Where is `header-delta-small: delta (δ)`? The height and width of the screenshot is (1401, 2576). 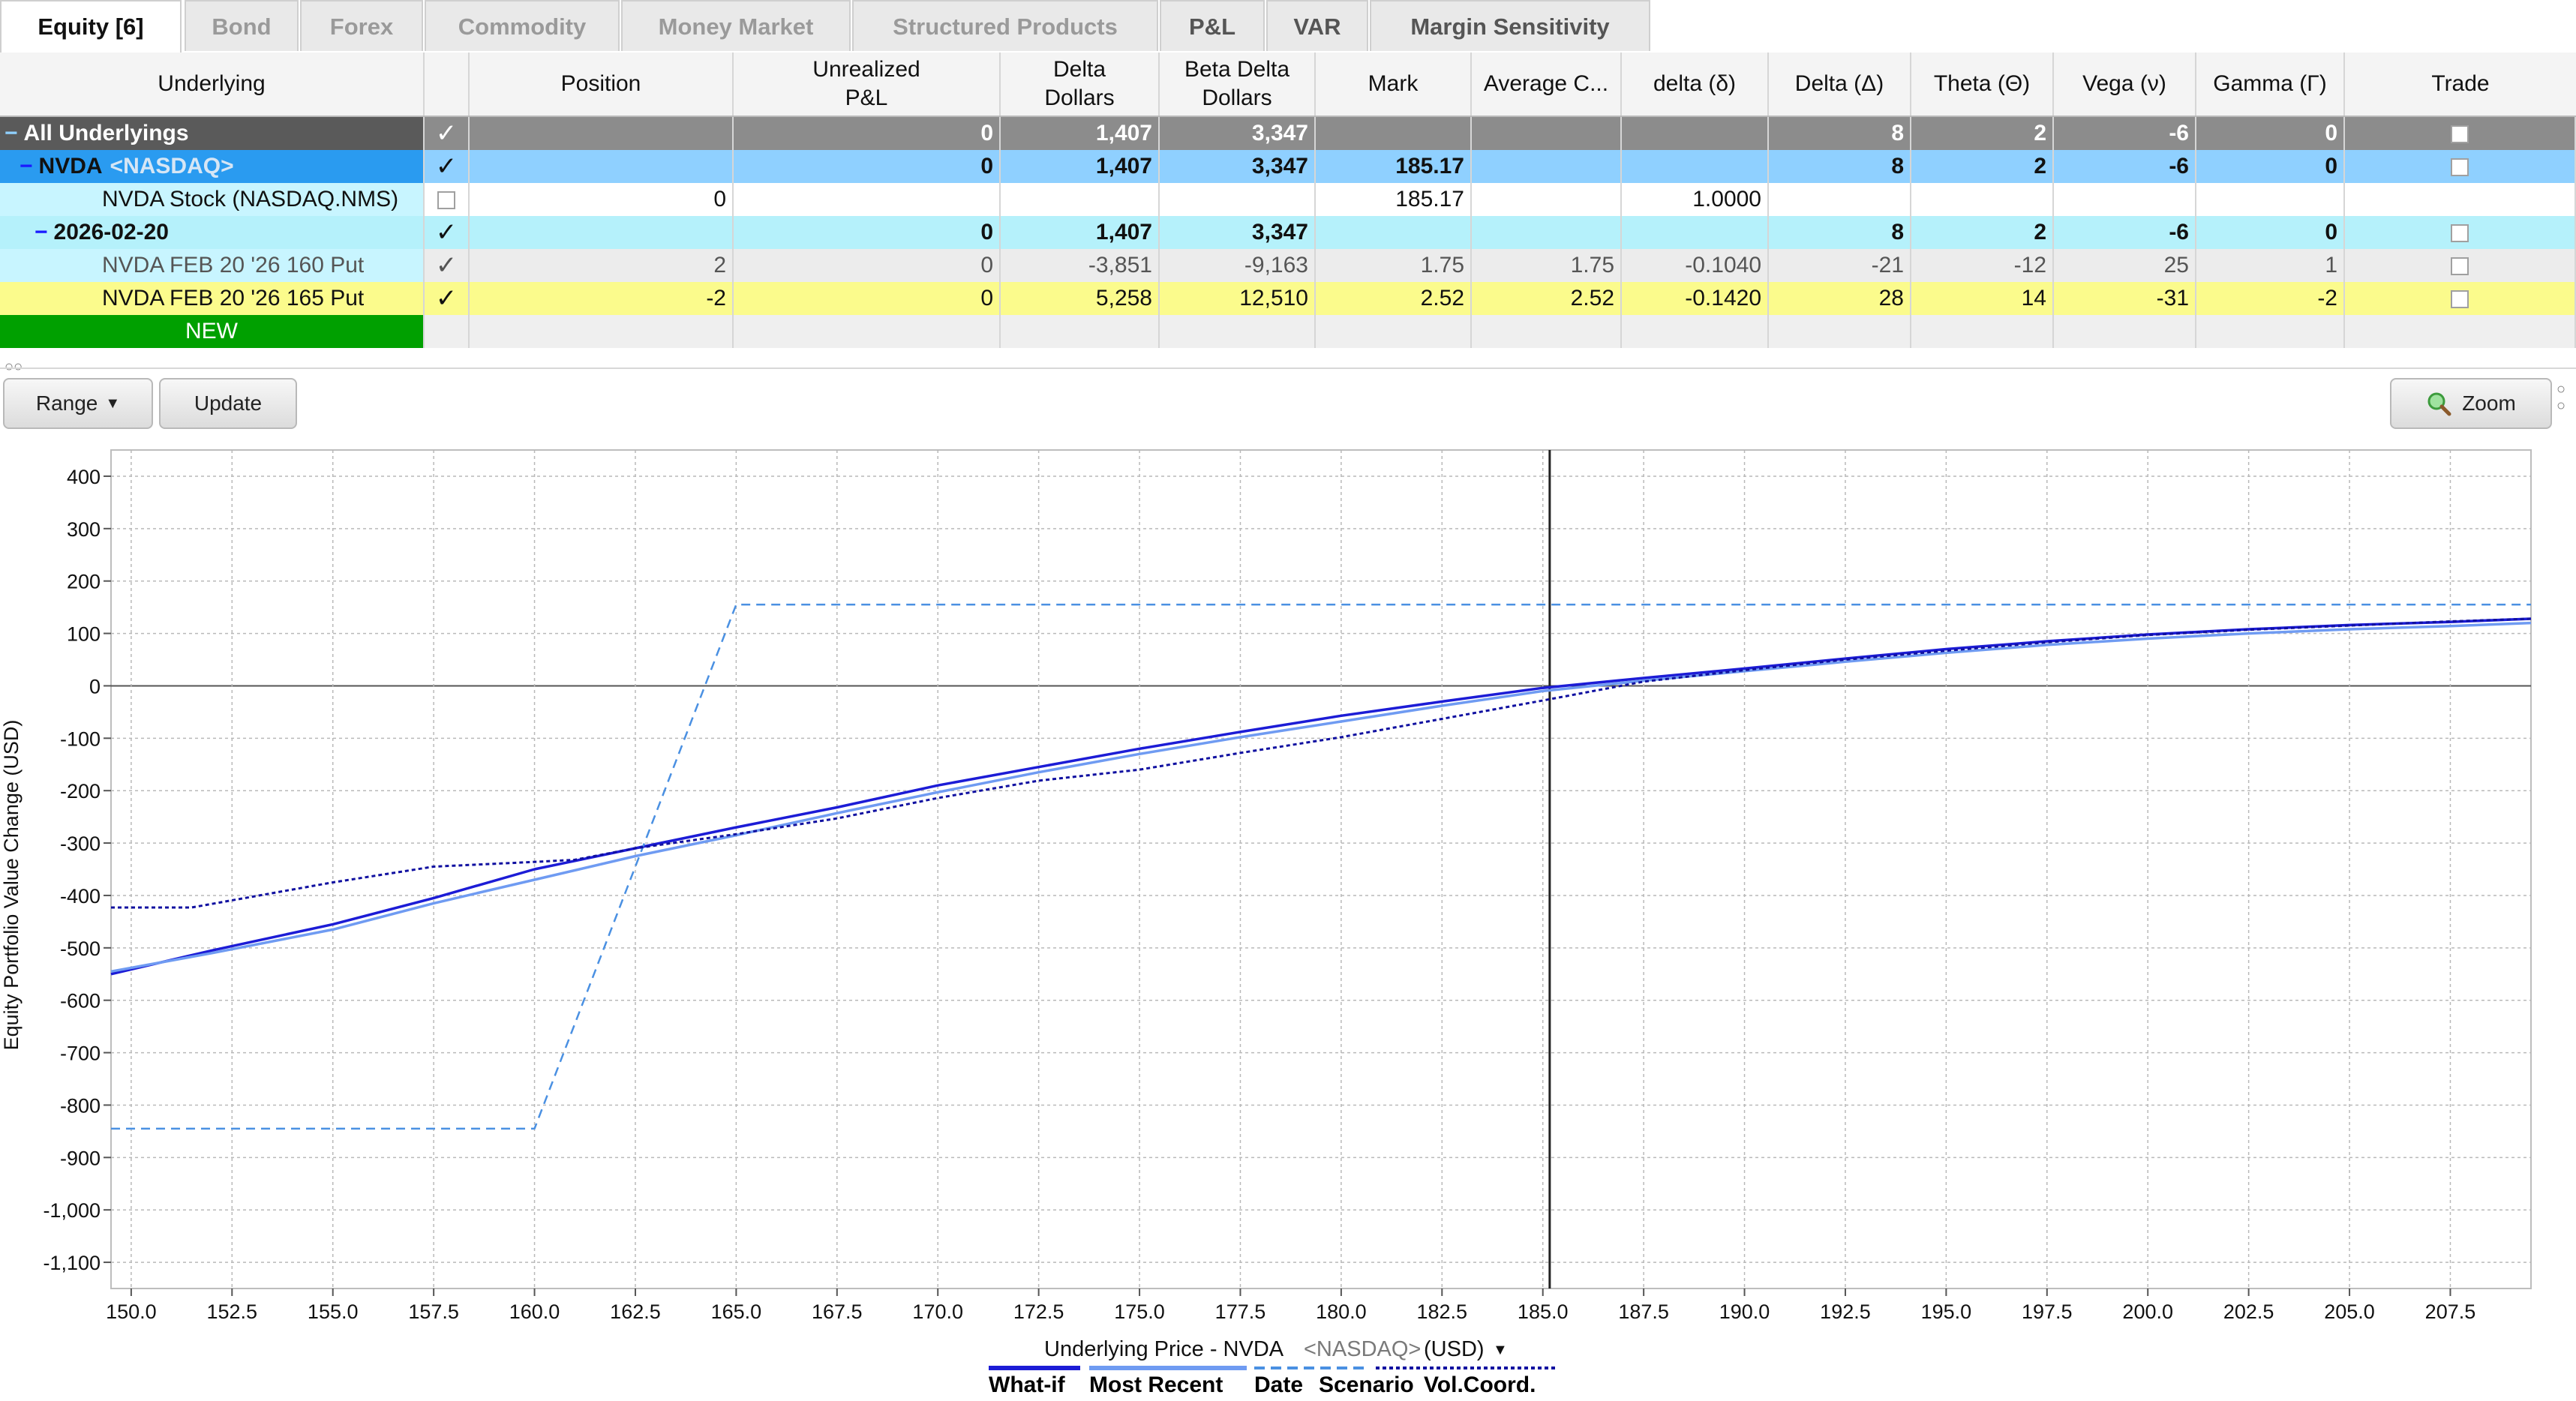
header-delta-small: delta (δ) is located at coordinates (1695, 84).